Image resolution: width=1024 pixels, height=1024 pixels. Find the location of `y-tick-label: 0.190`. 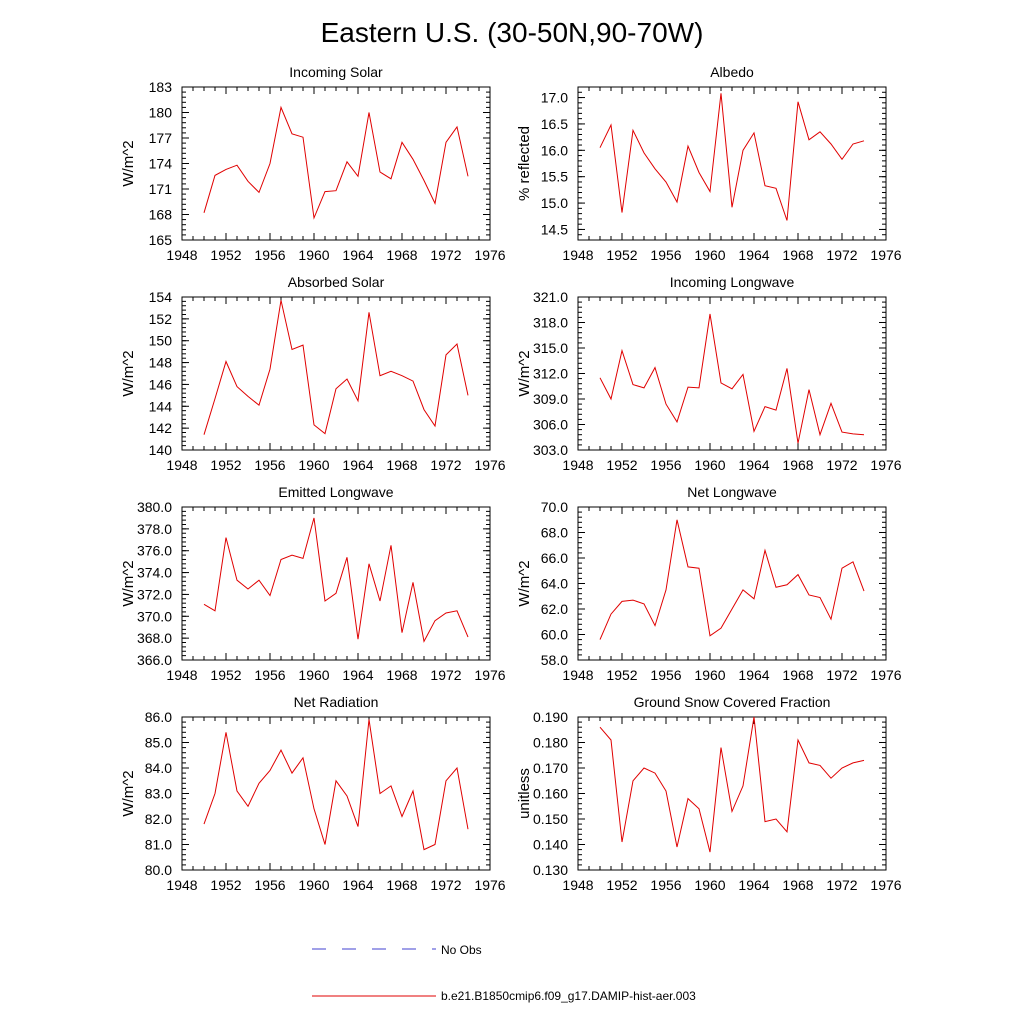

y-tick-label: 0.190 is located at coordinates (550, 717).